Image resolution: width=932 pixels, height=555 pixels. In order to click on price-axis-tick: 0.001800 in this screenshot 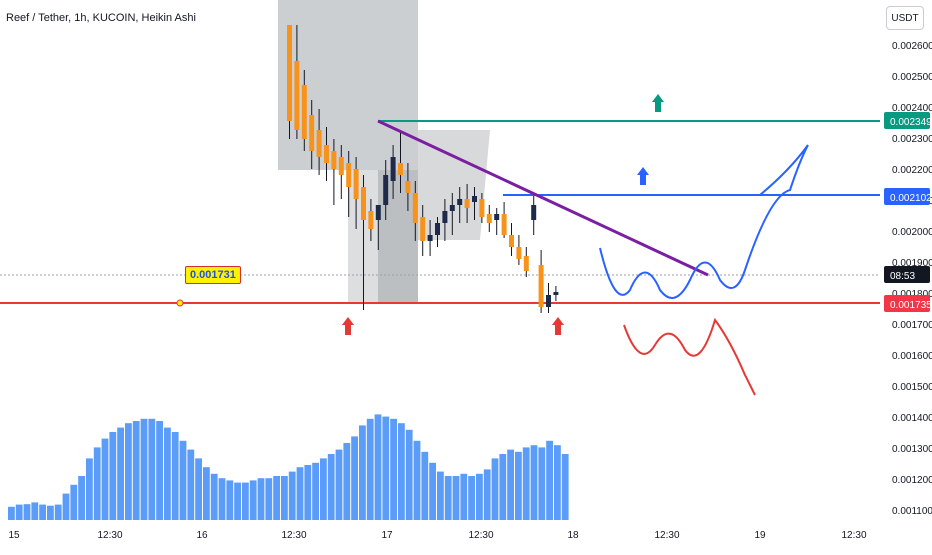, I will do `click(912, 294)`.